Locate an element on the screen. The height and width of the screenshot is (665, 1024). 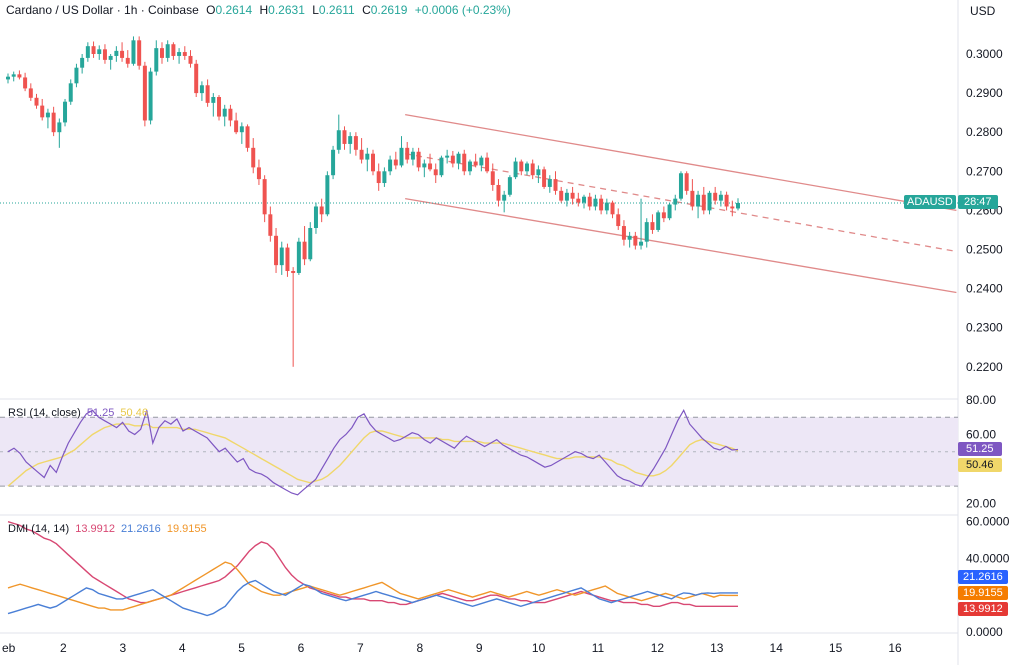
dmi-minus-tag: 13.9912 is located at coordinates (983, 609).